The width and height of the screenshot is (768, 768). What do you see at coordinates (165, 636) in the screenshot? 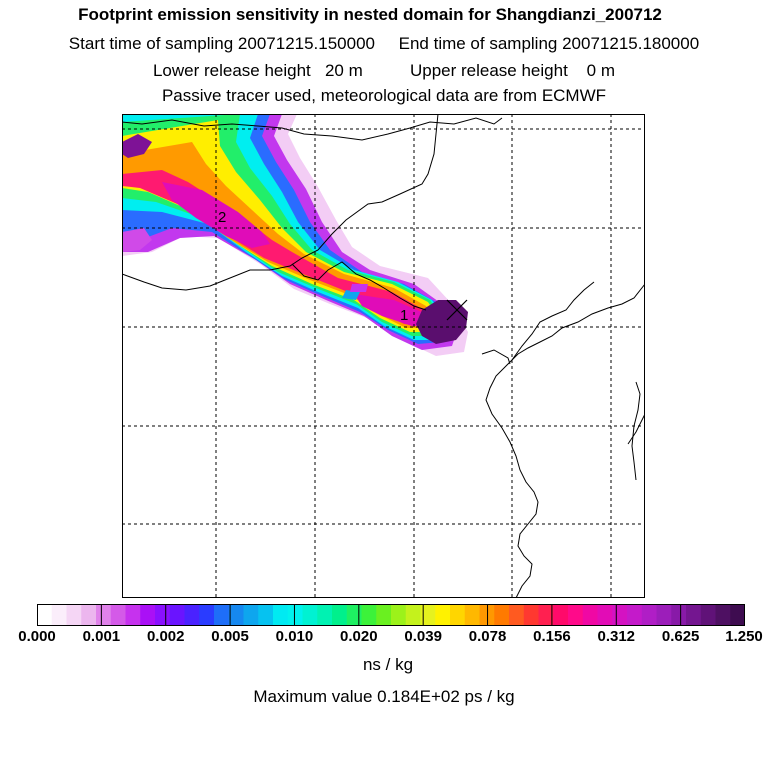
I see `legend-tick-label: 0.002` at bounding box center [165, 636].